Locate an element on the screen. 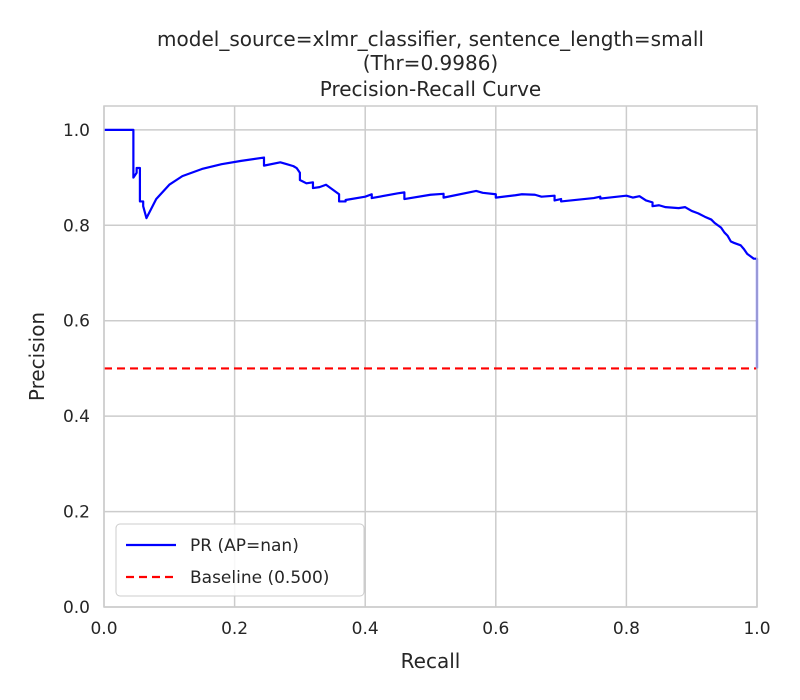  chart-subtitle: (Thr=0.9986) is located at coordinates (430, 63).